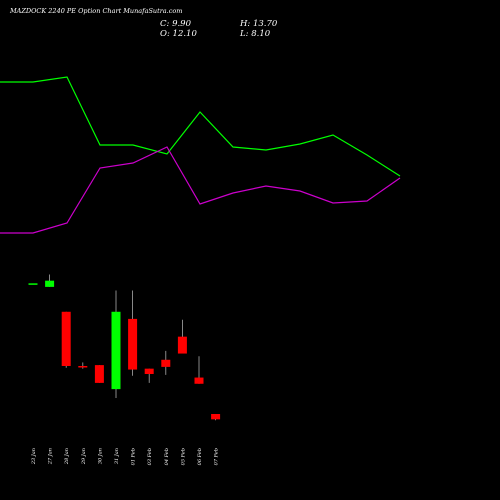  I want to click on x-tick-label: 27 Jan, so click(51, 456).